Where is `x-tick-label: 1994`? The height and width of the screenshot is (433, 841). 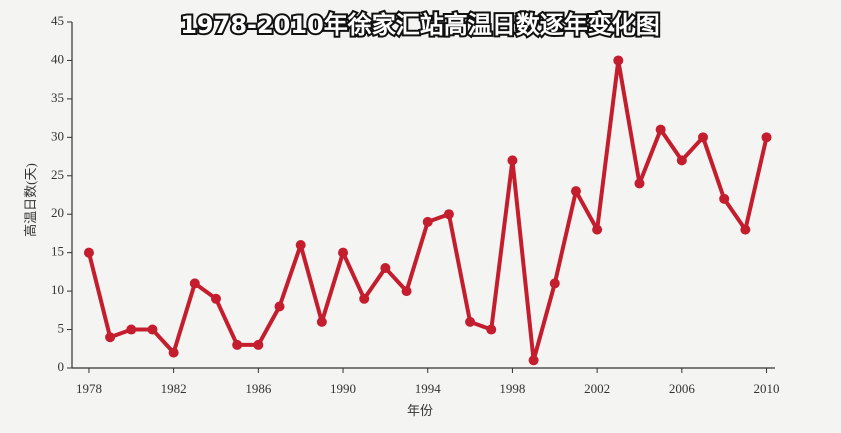 x-tick-label: 1994 is located at coordinates (428, 388).